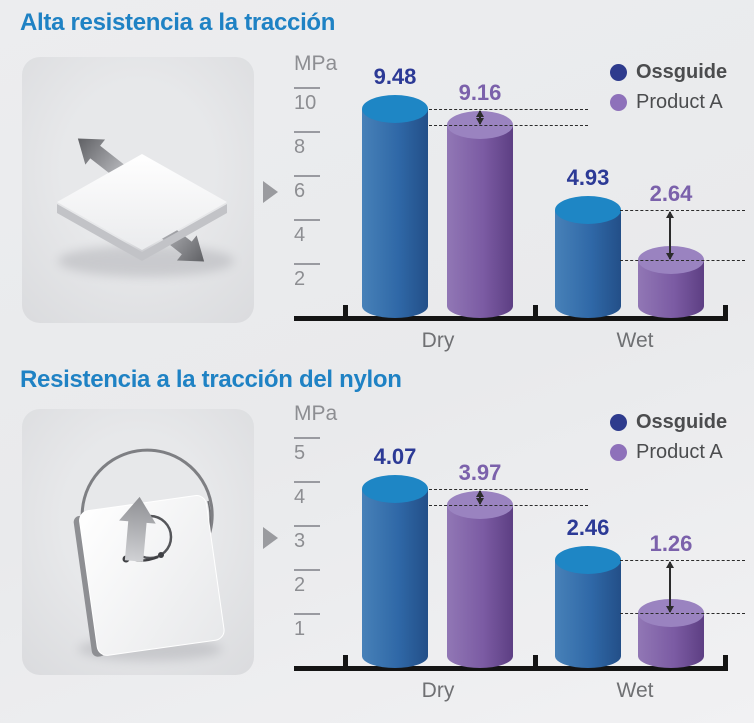 The height and width of the screenshot is (723, 754). Describe the element at coordinates (178, 22) in the screenshot. I see `section-title-tensile: Alta resistencia a la tracción` at that location.